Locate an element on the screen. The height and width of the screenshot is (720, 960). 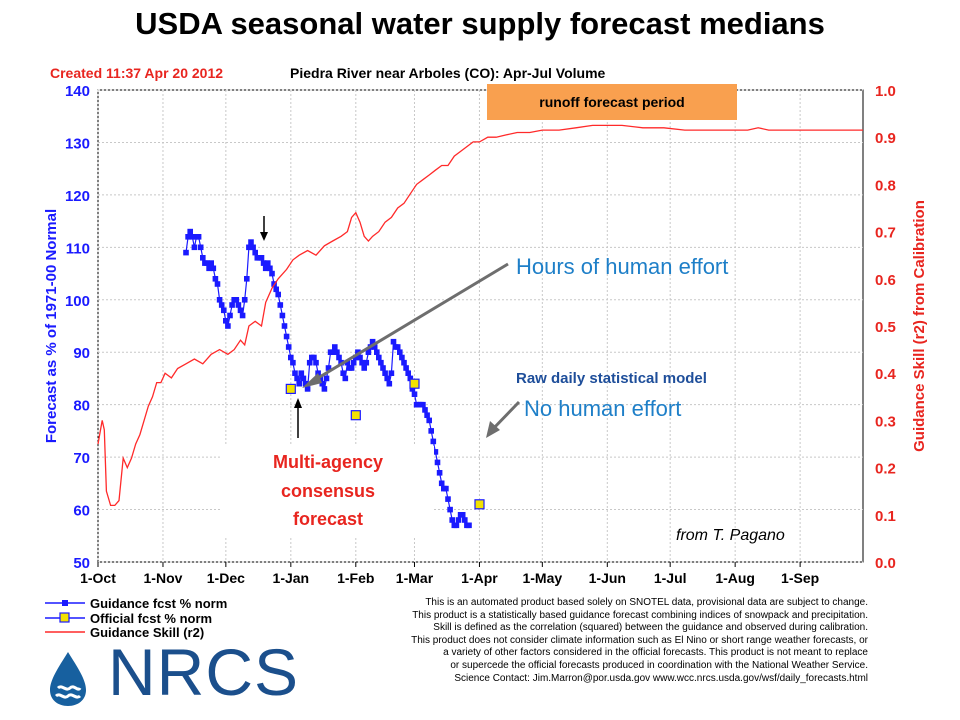
x-tick-label: 1-Dec is located at coordinates (226, 578).